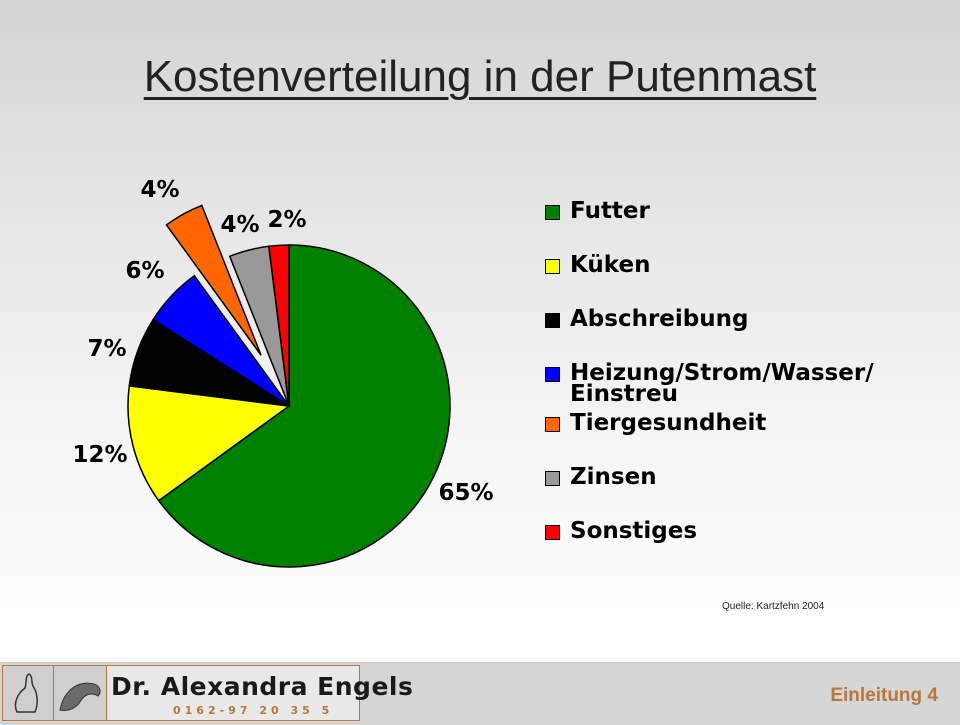 The height and width of the screenshot is (725, 960). I want to click on legend-label-line: Einstreu, so click(624, 394).